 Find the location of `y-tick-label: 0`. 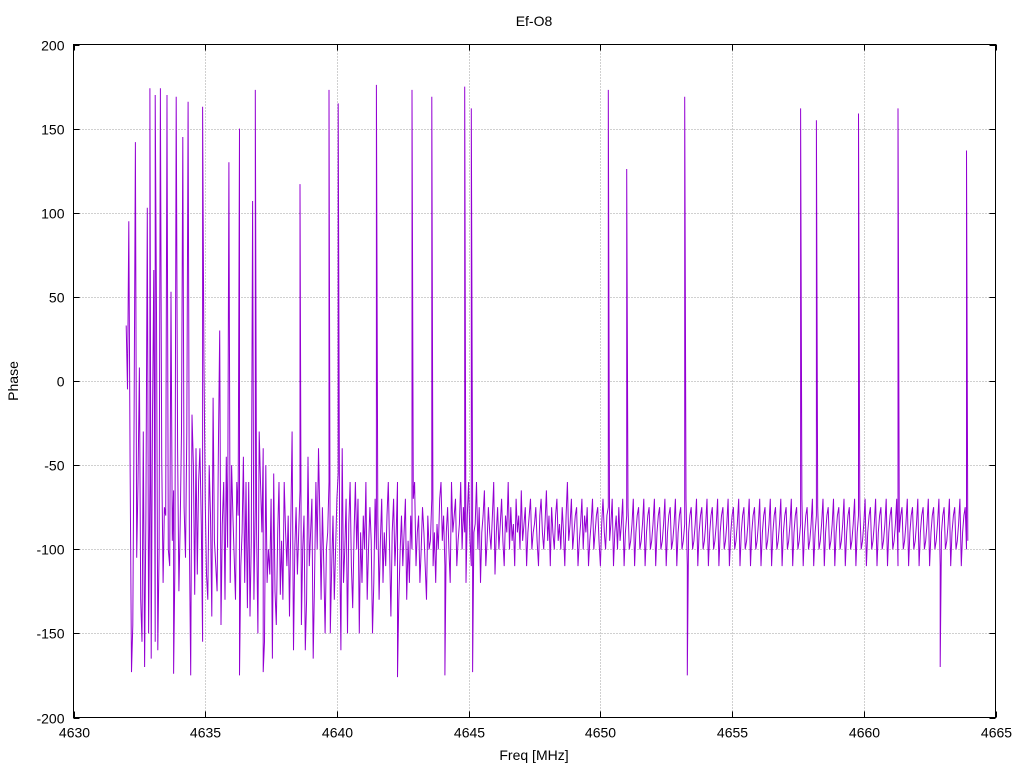

y-tick-label: 0 is located at coordinates (61, 382).